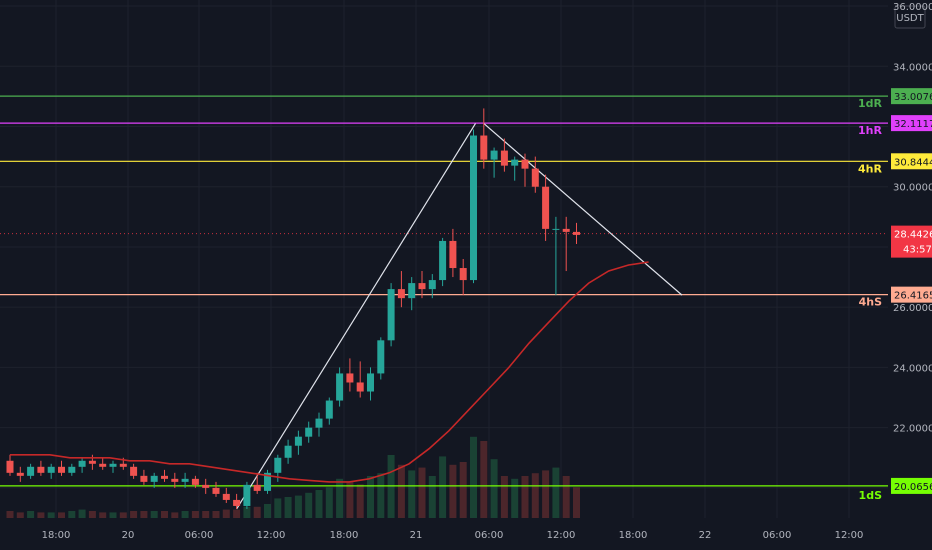 This screenshot has width=932, height=550. I want to click on currency-badge, so click(910, 17).